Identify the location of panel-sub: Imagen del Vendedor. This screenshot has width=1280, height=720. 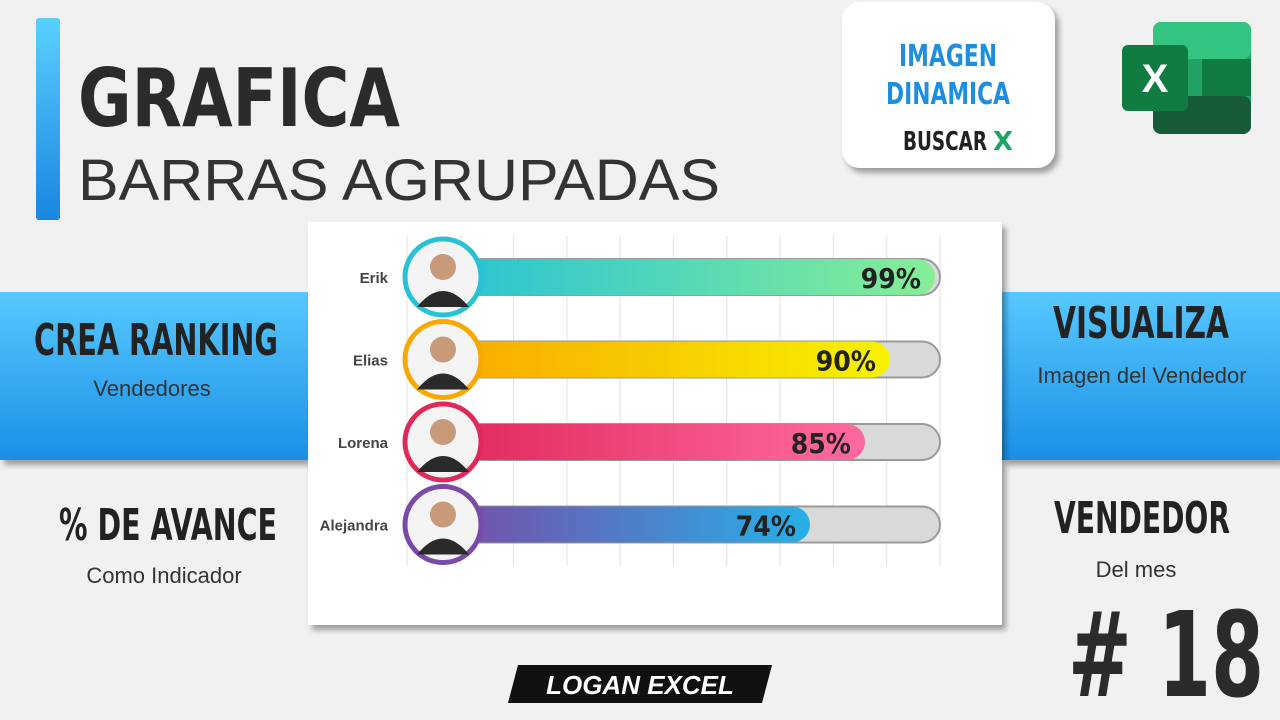
(1141, 375).